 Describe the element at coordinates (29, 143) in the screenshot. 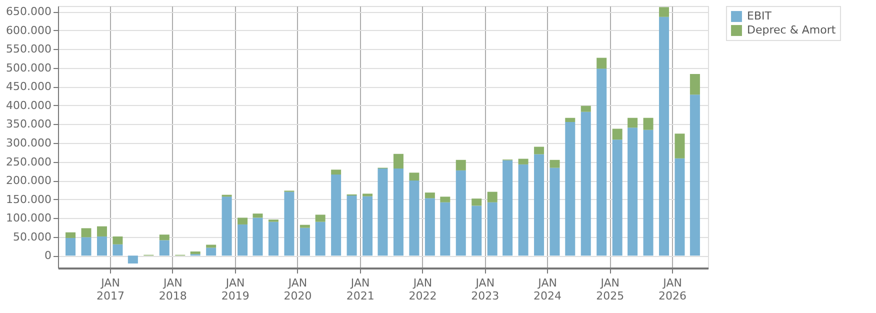

I see `y-tick-label: 300.000` at that location.